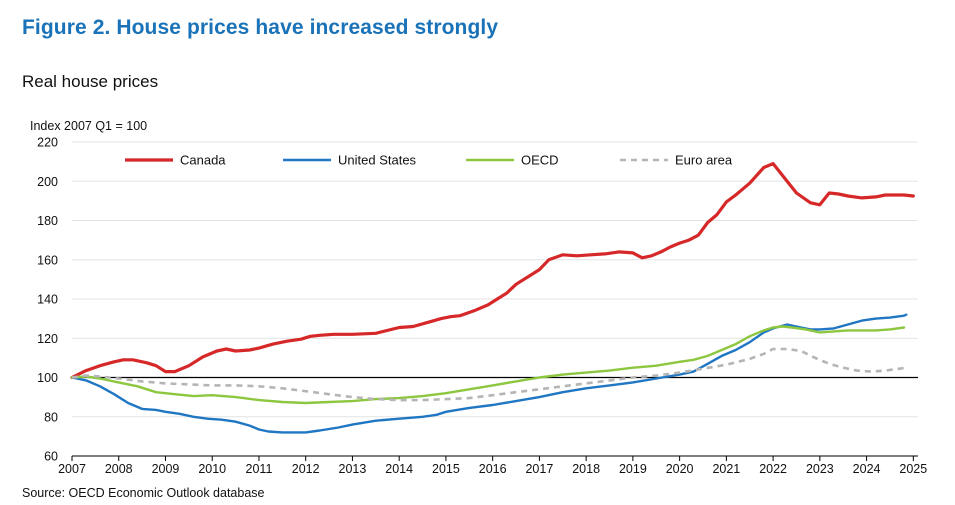  Describe the element at coordinates (586, 469) in the screenshot. I see `x-tick-label-2018: 2018` at that location.